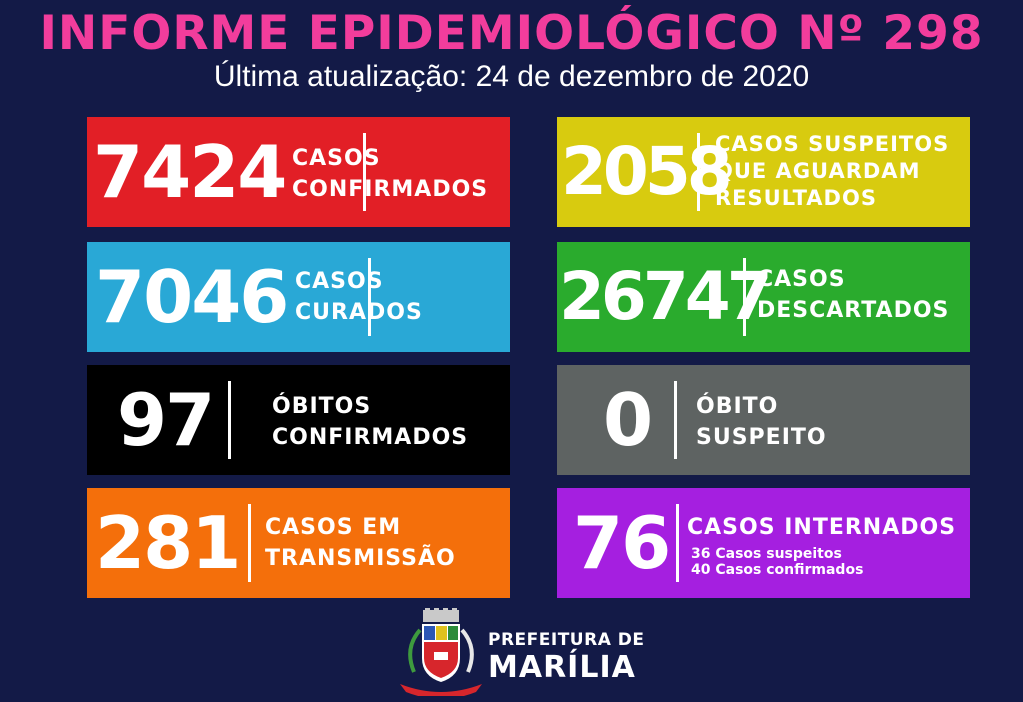 This screenshot has height=702, width=1023. I want to click on card-value: 97, so click(166, 420).